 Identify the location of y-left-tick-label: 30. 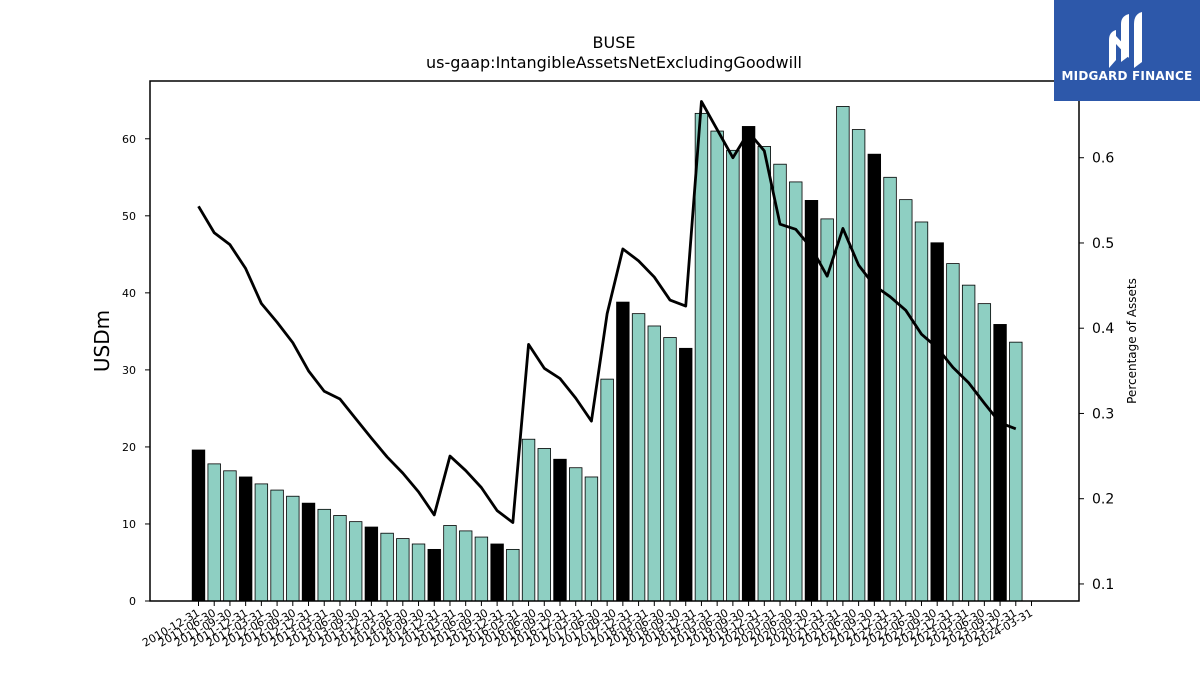
(129, 370).